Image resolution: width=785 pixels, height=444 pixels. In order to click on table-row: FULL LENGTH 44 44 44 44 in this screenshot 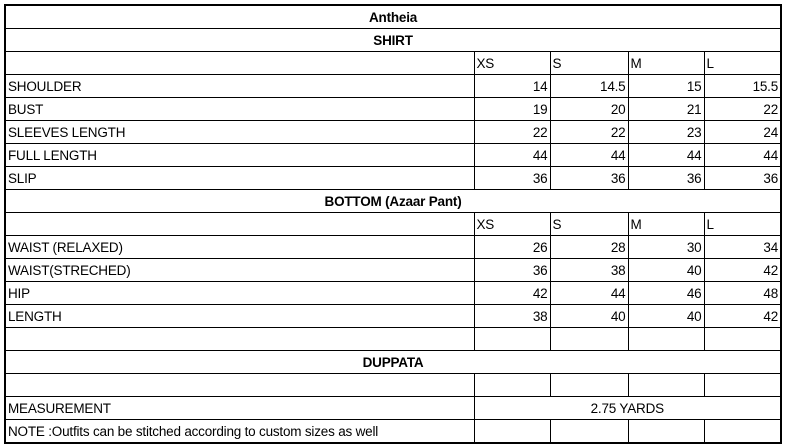, I will do `click(393, 155)`.